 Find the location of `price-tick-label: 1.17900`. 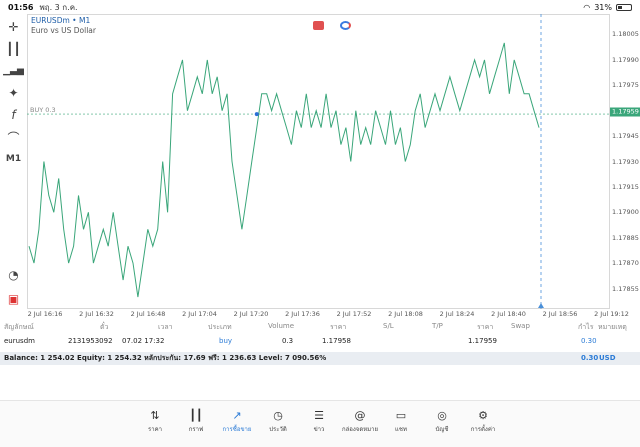

price-tick-label: 1.17900 is located at coordinates (625, 212).